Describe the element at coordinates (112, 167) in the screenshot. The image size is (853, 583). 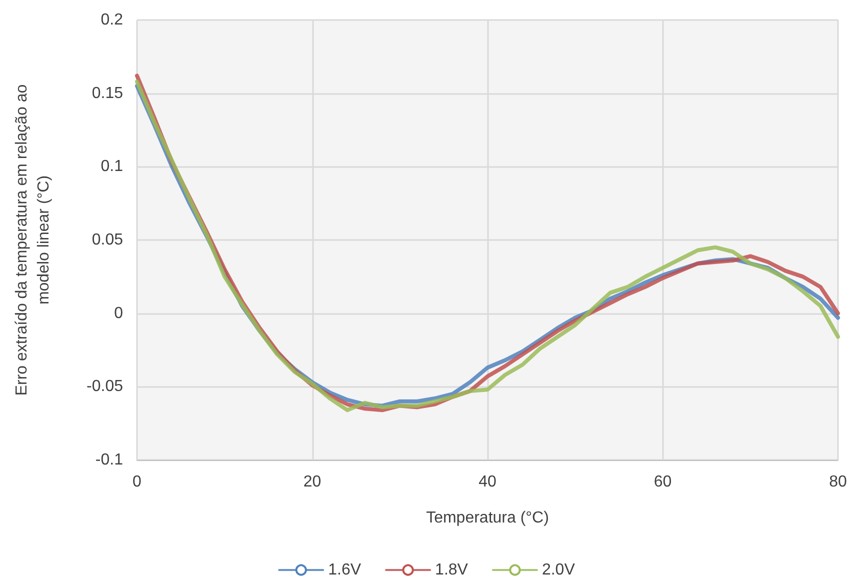
I see `y-tick-label: 0.1` at that location.